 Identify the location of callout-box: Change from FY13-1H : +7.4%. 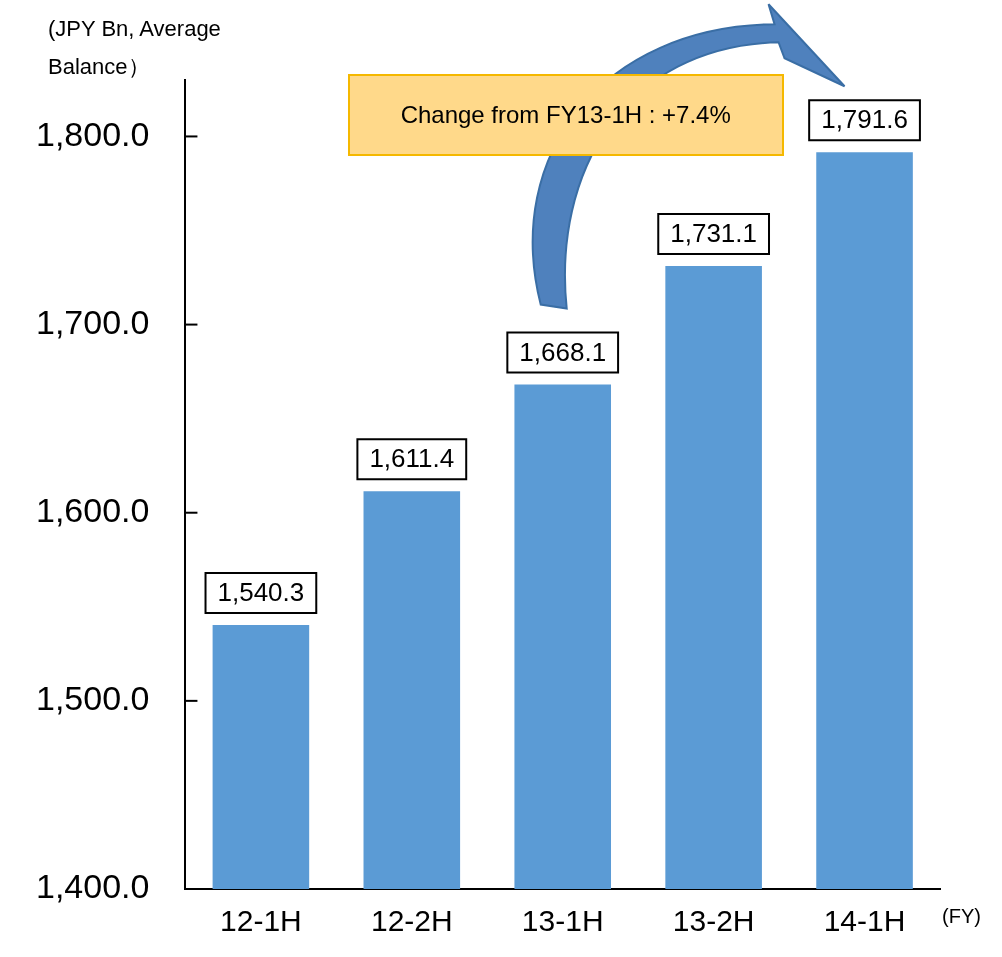
(565, 115).